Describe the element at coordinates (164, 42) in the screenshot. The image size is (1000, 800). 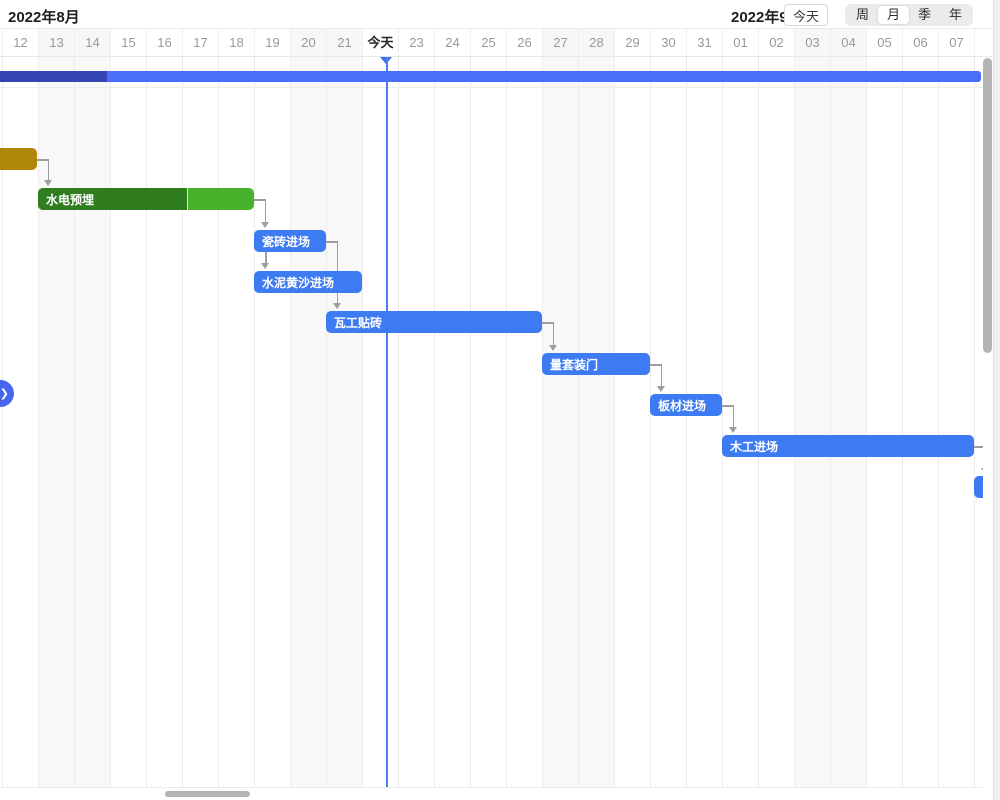
I see `date-cell: 16` at that location.